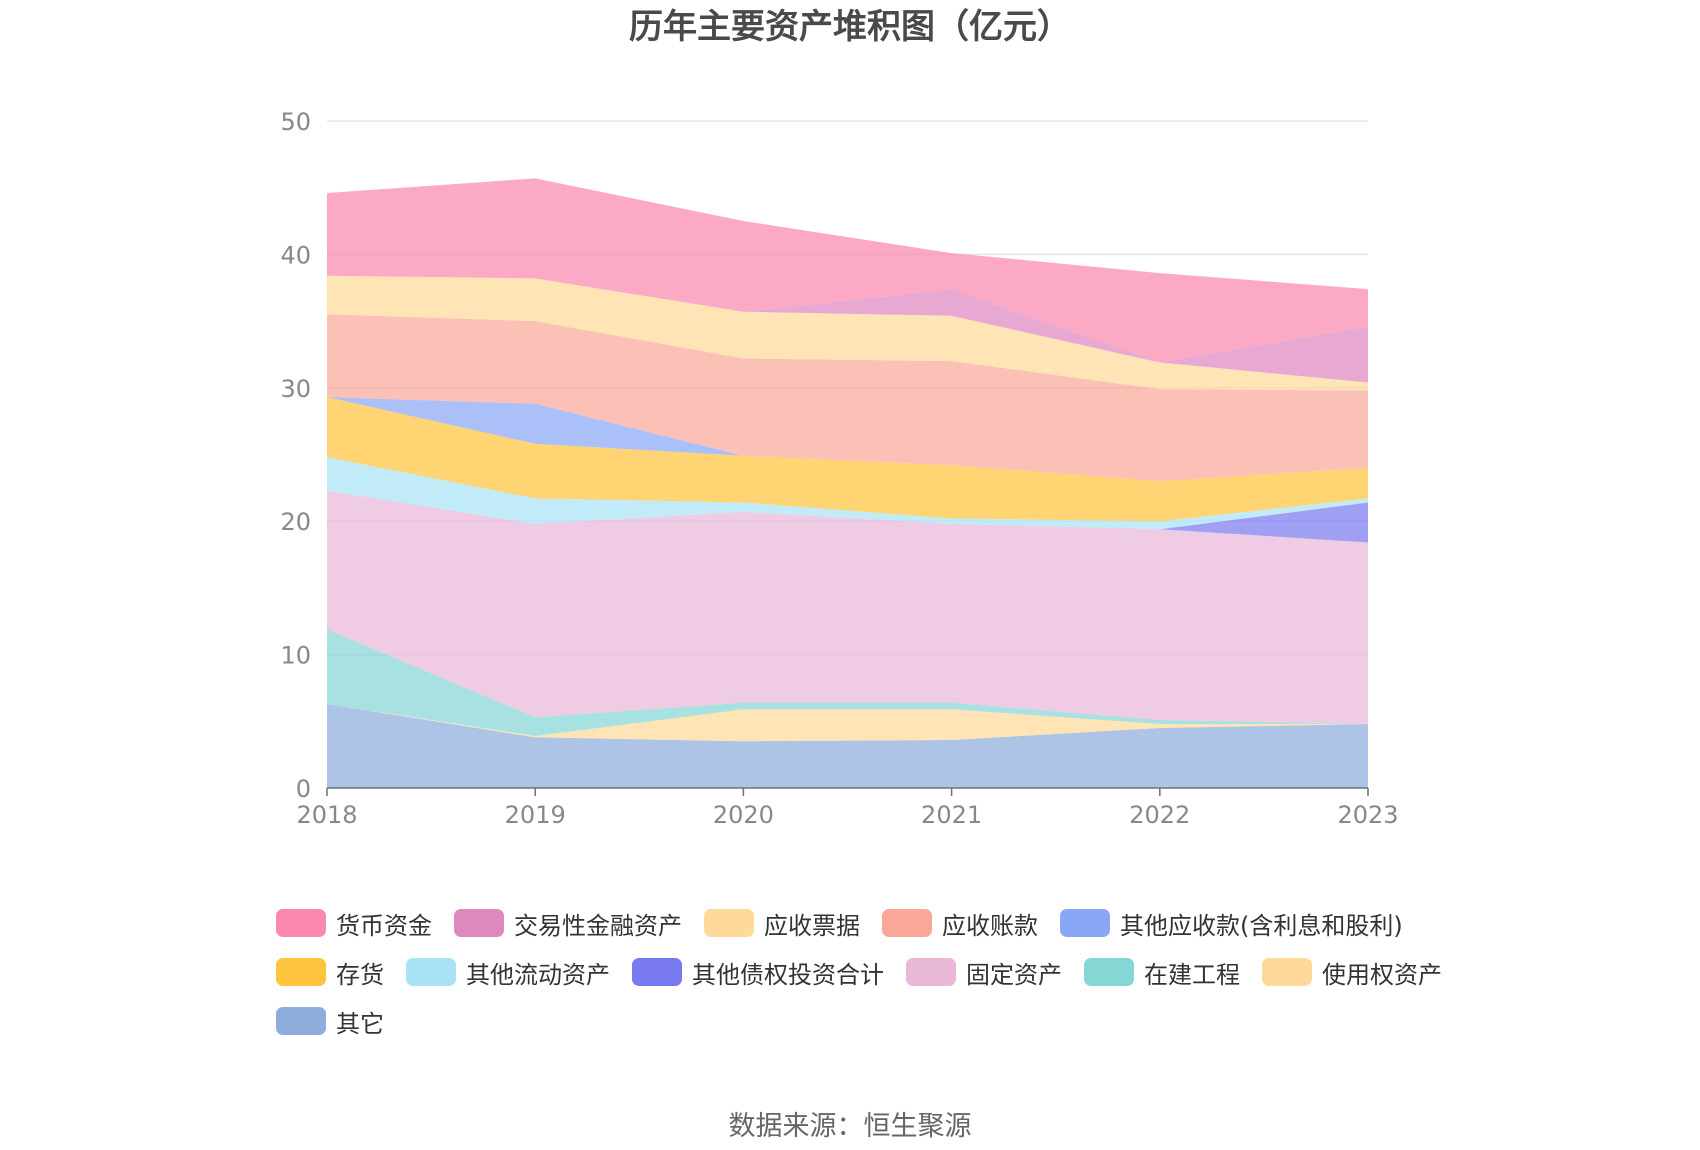 The height and width of the screenshot is (1150, 1700). What do you see at coordinates (743, 815) in the screenshot?
I see `x-tick-label: 2020` at bounding box center [743, 815].